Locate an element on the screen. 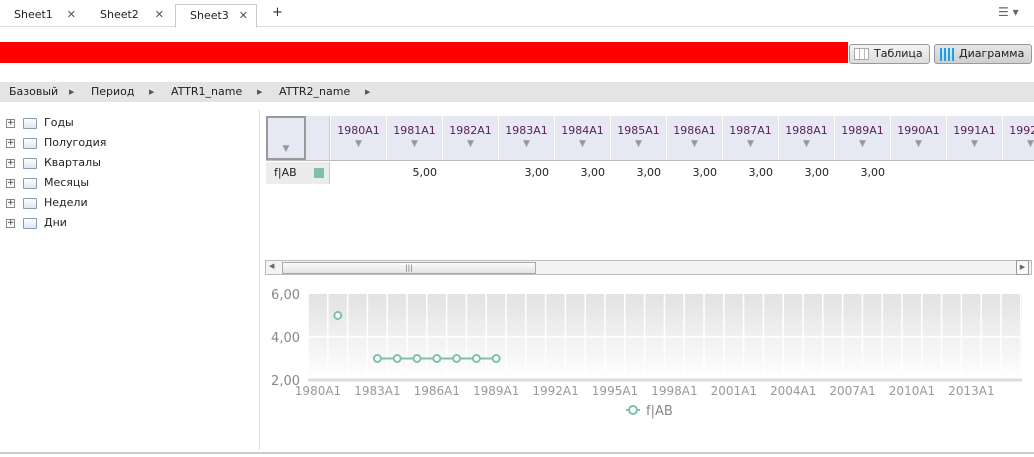 The width and height of the screenshot is (1034, 457). x-tick-label: 2013A1 is located at coordinates (971, 391).